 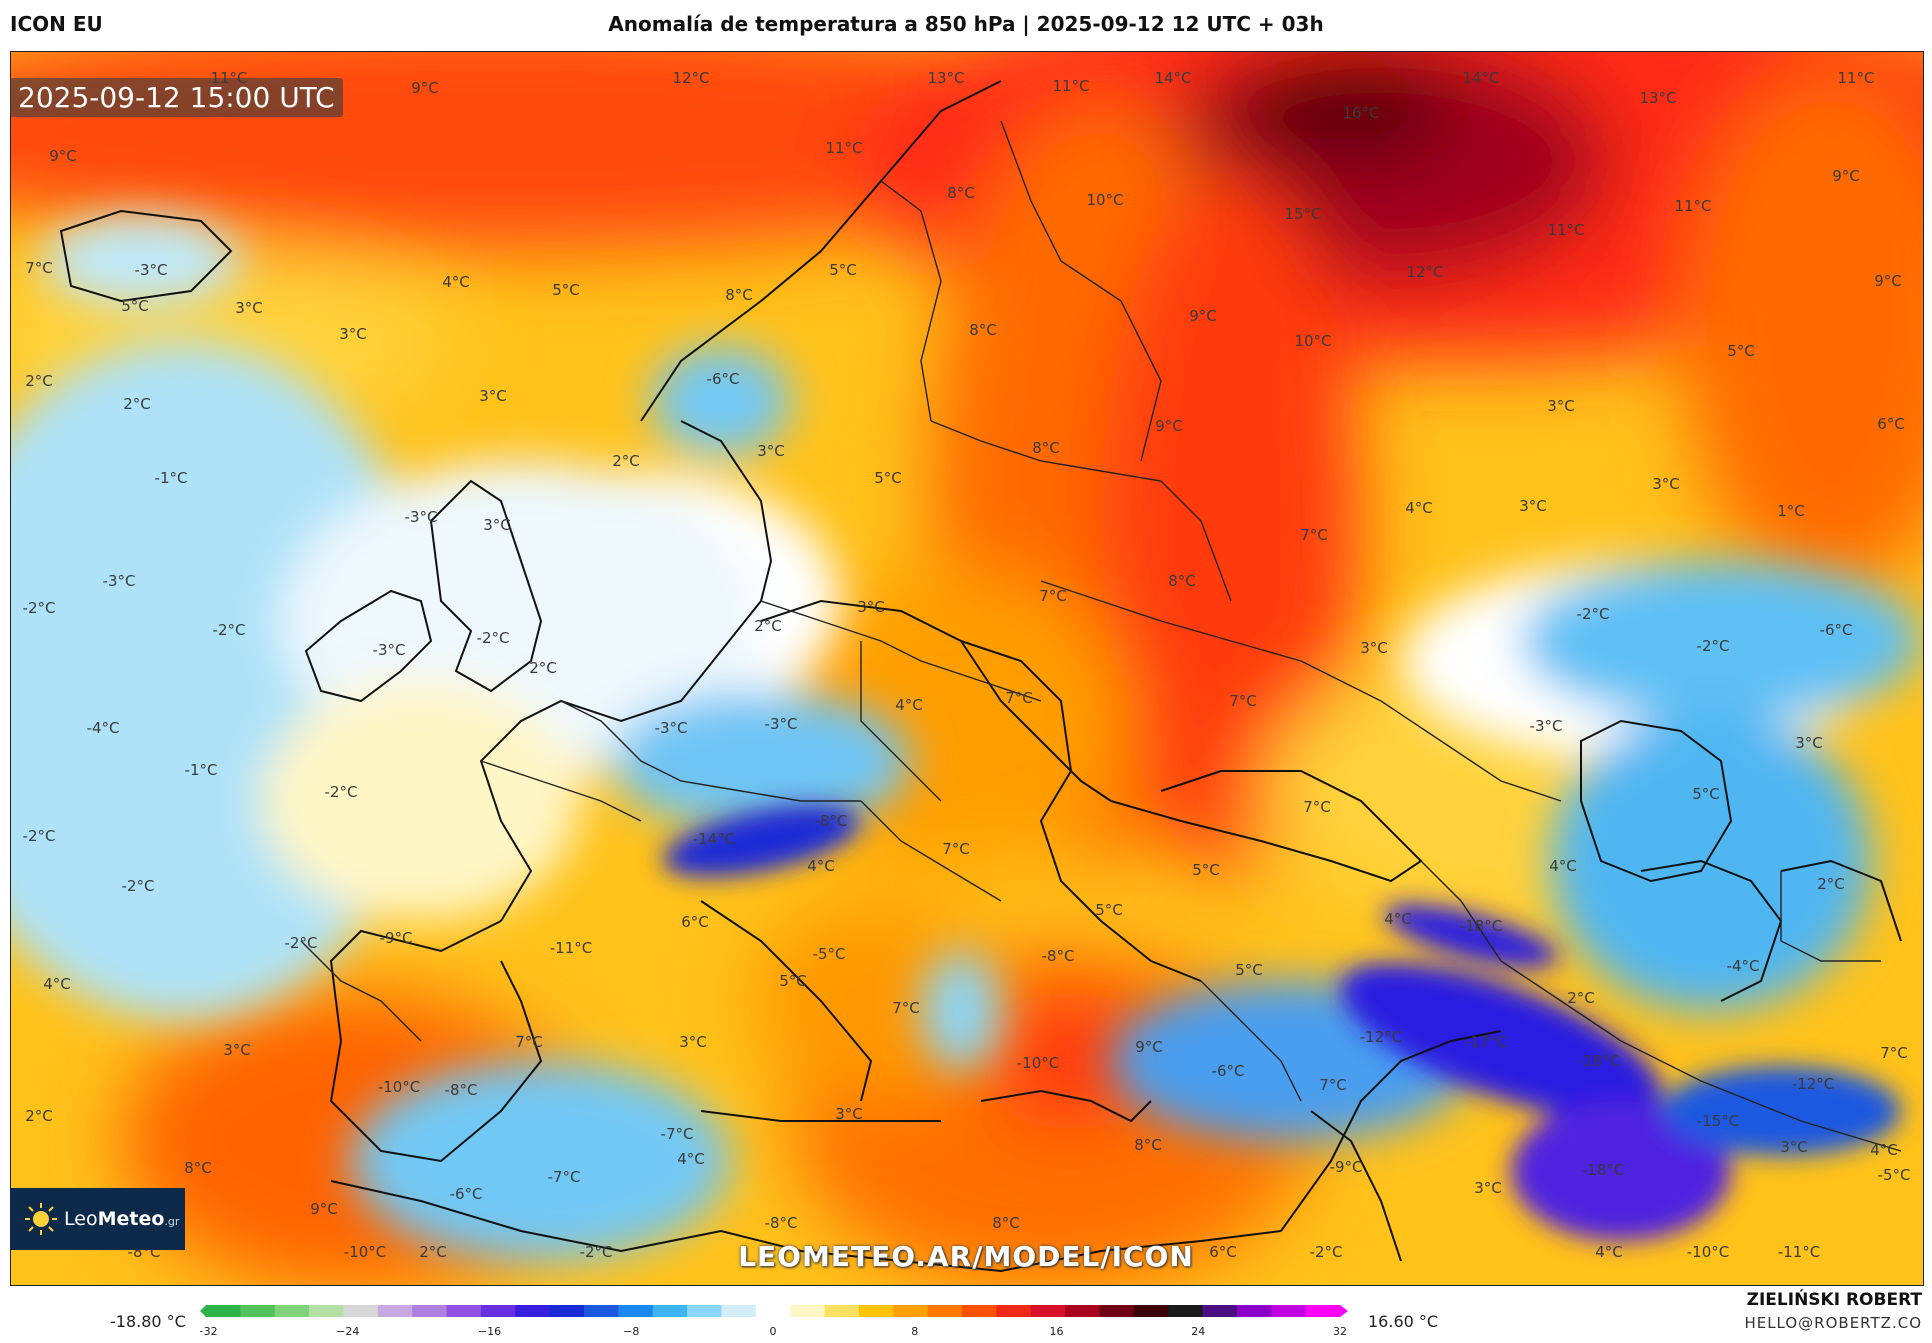 What do you see at coordinates (1312, 341) in the screenshot?
I see `temperature-label: 10°C` at bounding box center [1312, 341].